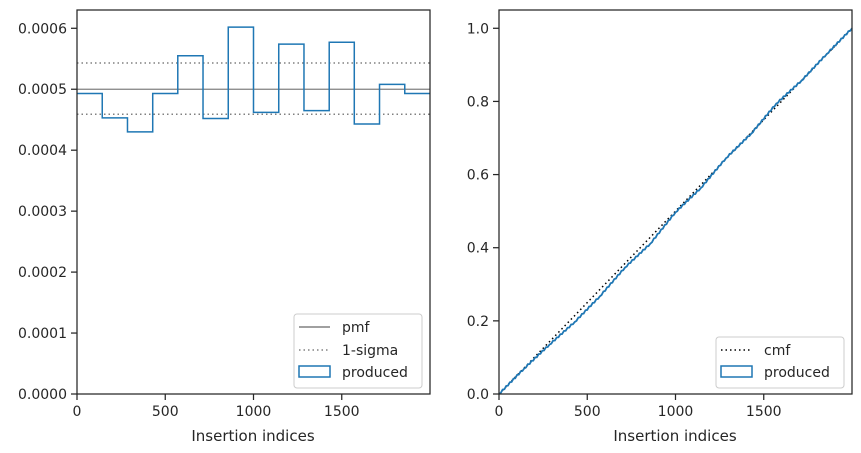 This screenshot has width=861, height=453. Describe the element at coordinates (478, 29) in the screenshot. I see `y-tick-label: 1.0` at that location.